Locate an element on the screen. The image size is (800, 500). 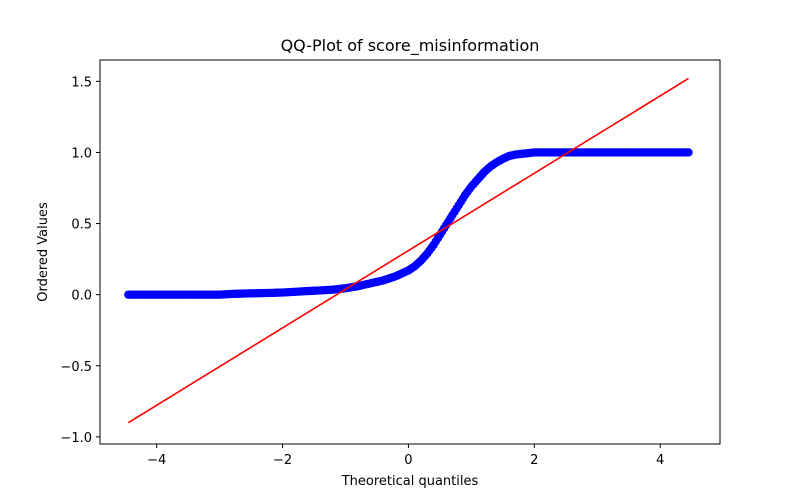
y-axis-label: Ordered Values is located at coordinates (43, 252).